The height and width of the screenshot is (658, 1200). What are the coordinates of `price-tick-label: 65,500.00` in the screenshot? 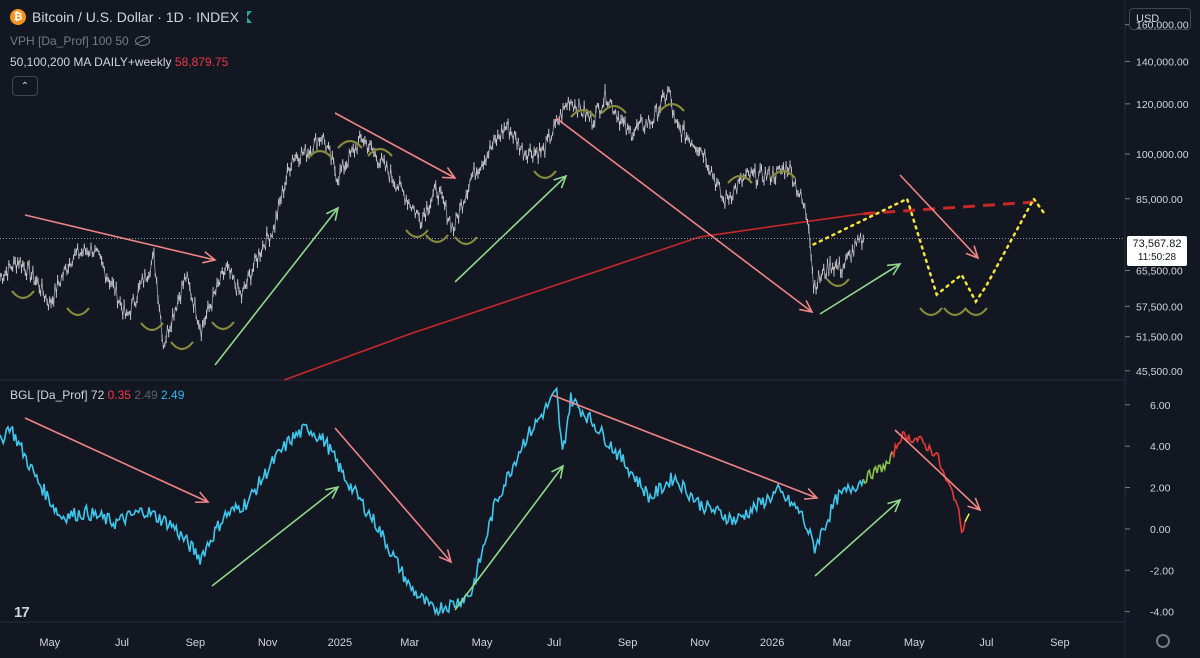 It's located at (1159, 271).